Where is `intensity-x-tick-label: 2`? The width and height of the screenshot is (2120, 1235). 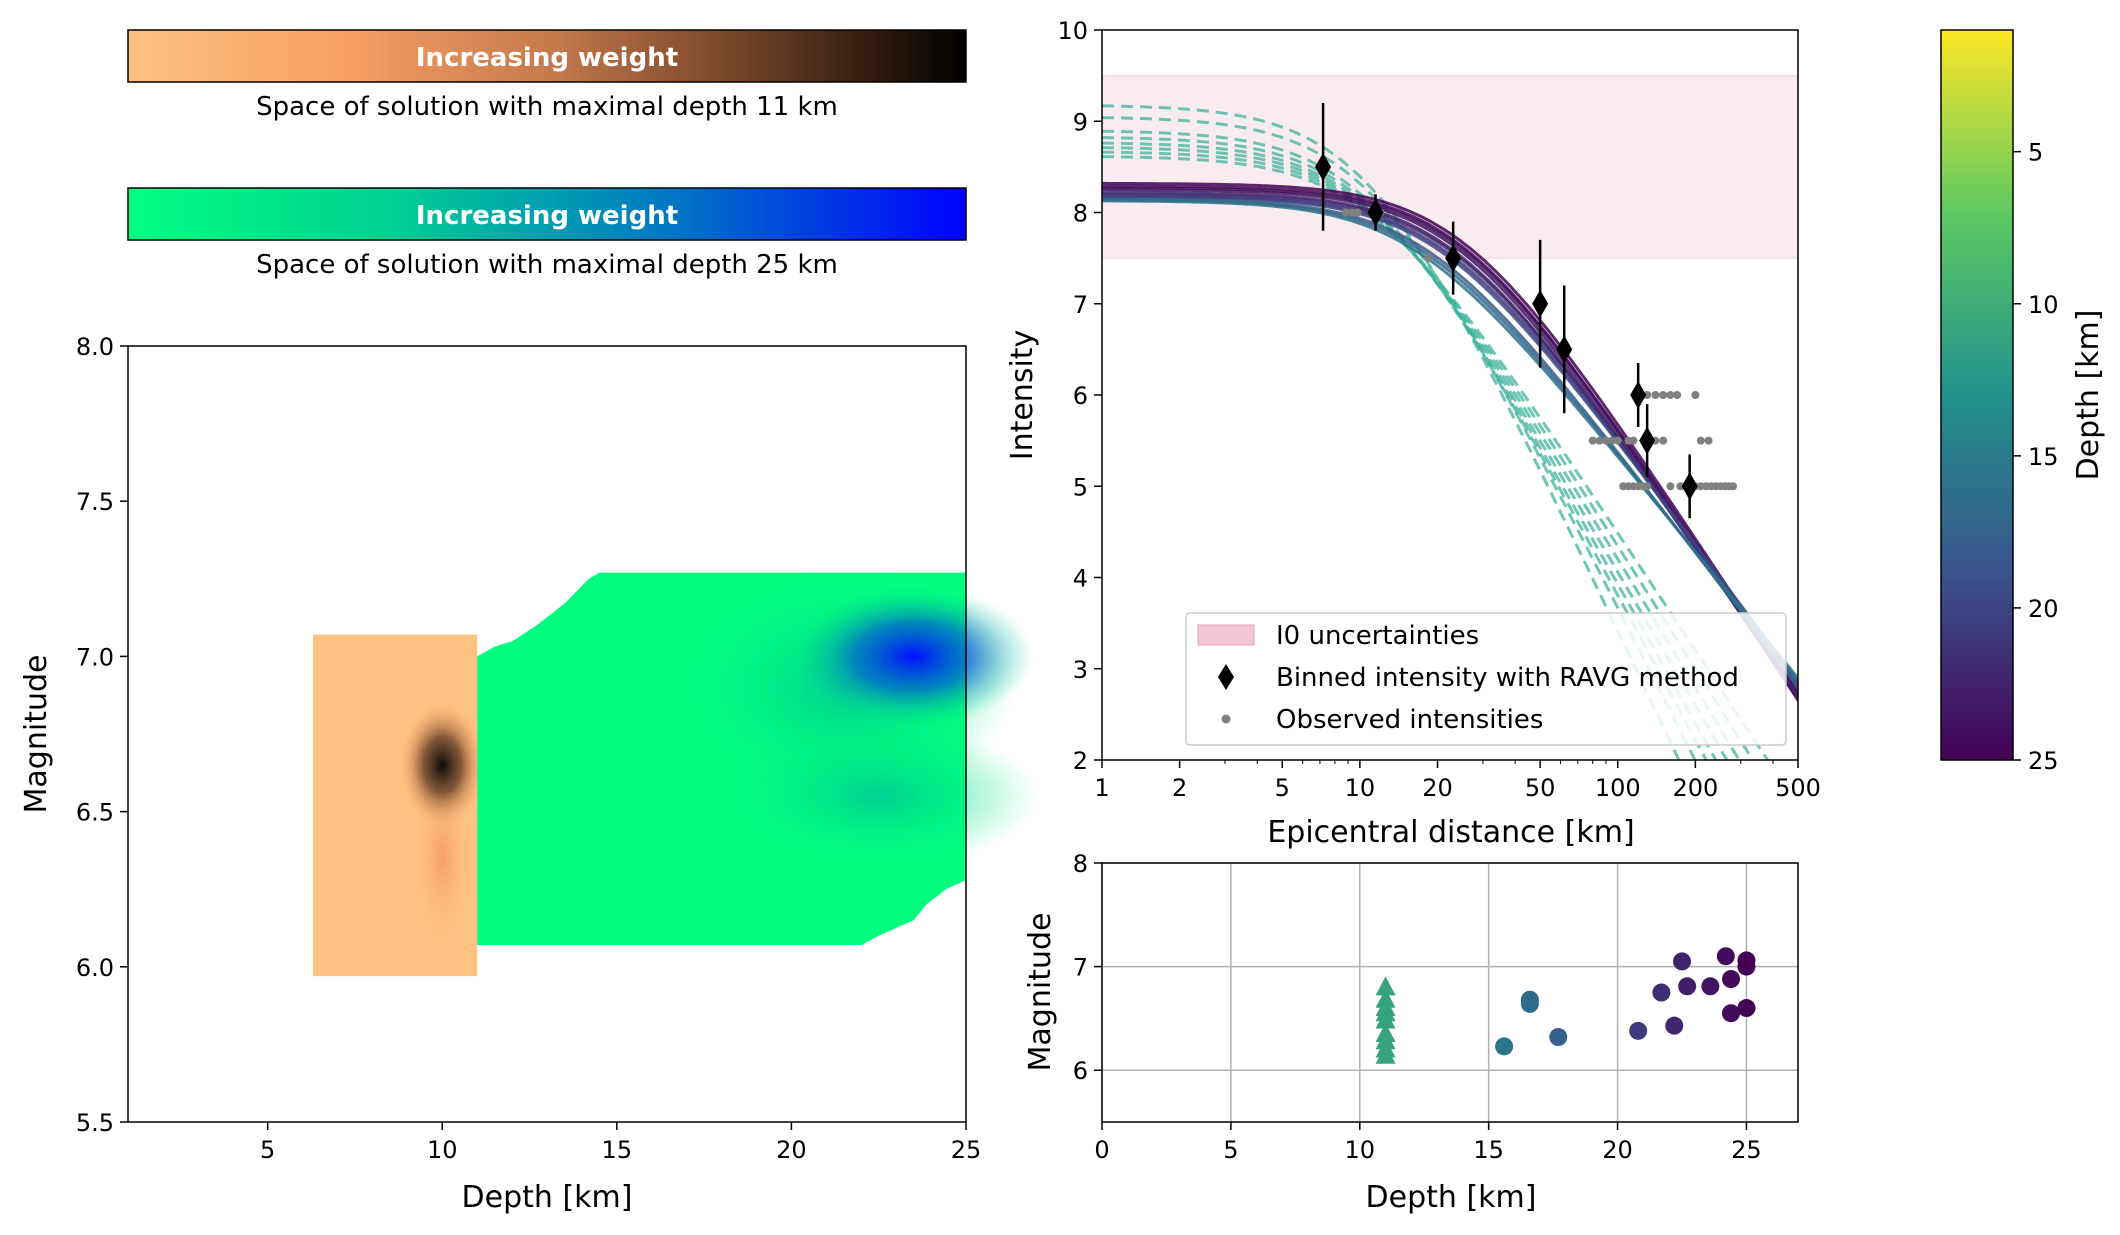
intensity-x-tick-label: 2 is located at coordinates (1179, 788).